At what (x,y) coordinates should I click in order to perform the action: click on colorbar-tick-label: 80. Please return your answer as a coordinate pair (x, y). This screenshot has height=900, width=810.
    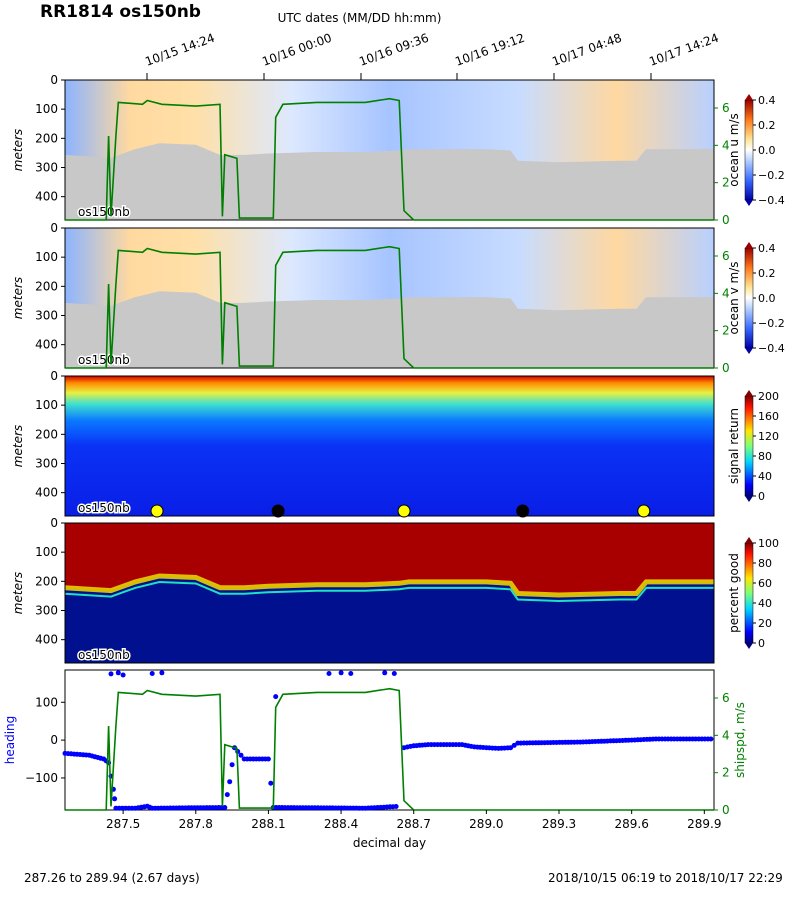
    Looking at the image, I should click on (765, 563).